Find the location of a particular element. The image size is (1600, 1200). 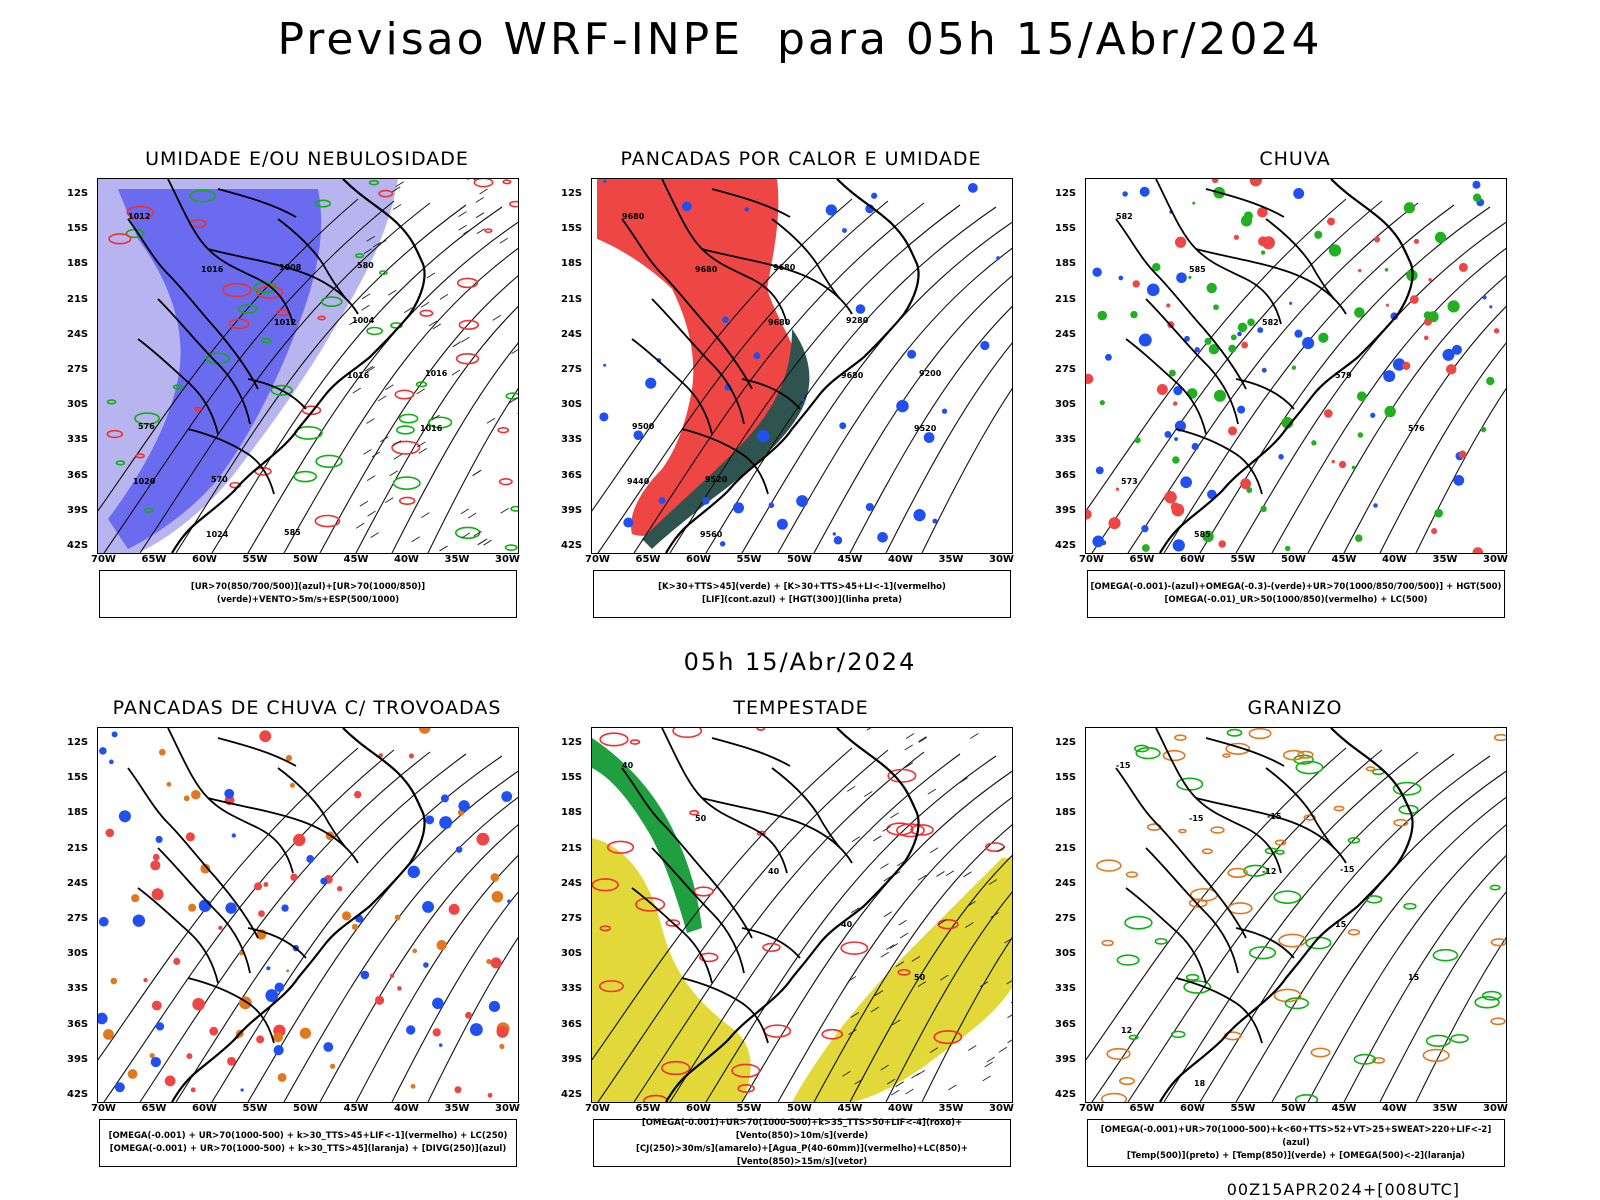

map-svg-chuva: 582 585 582 579 576 573 585 is located at coordinates (1296, 366).